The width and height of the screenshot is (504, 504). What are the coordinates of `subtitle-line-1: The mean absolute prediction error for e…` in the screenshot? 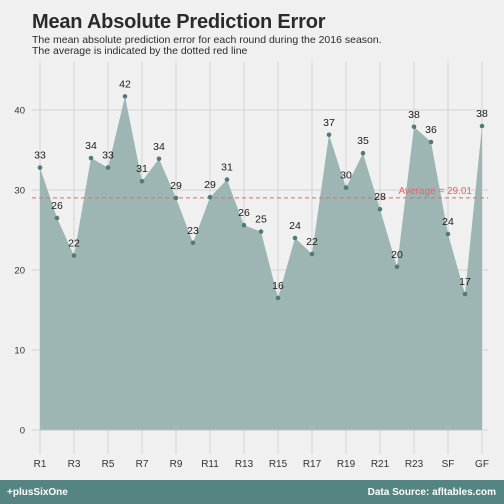 It's located at (207, 40).